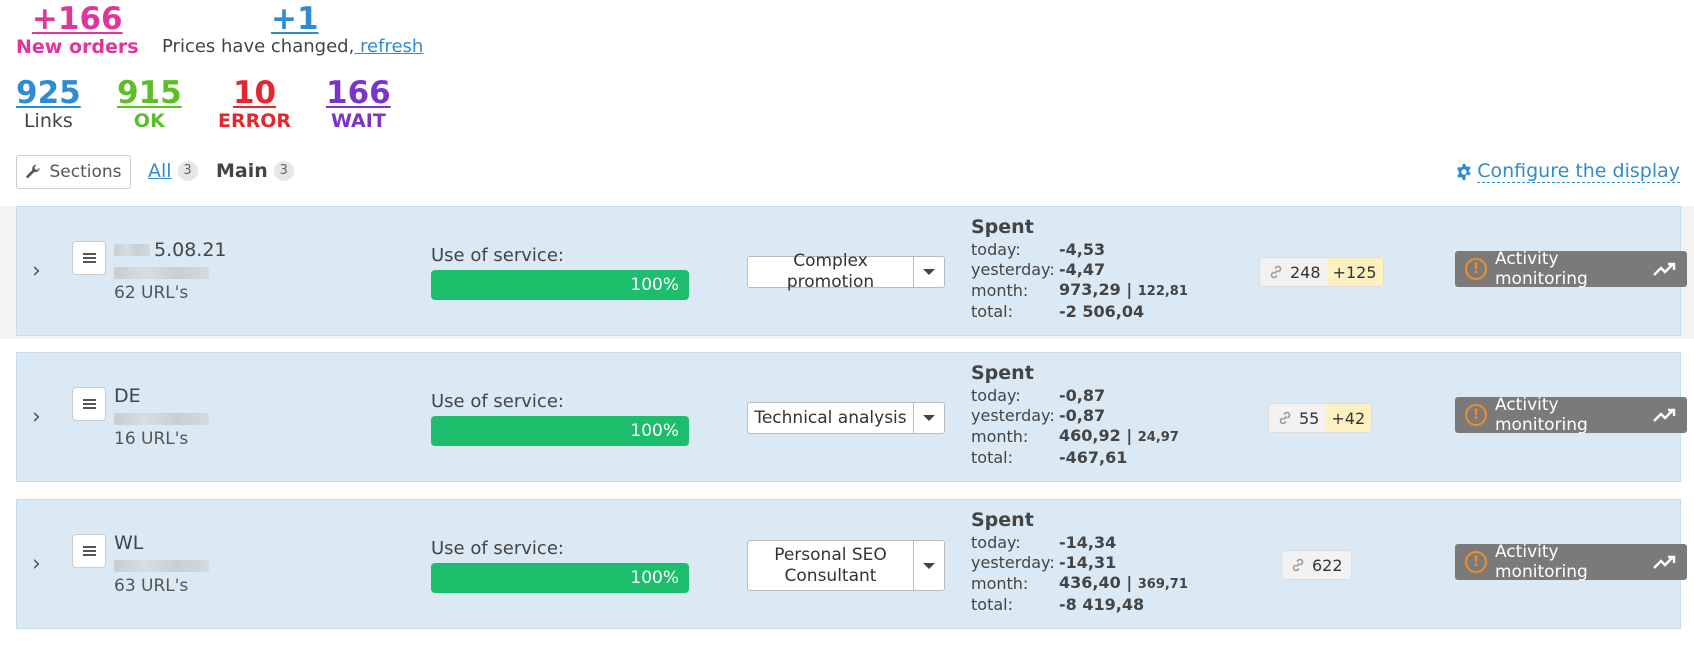  What do you see at coordinates (1321, 272) in the screenshot?
I see `links-badge: 248 +125` at bounding box center [1321, 272].